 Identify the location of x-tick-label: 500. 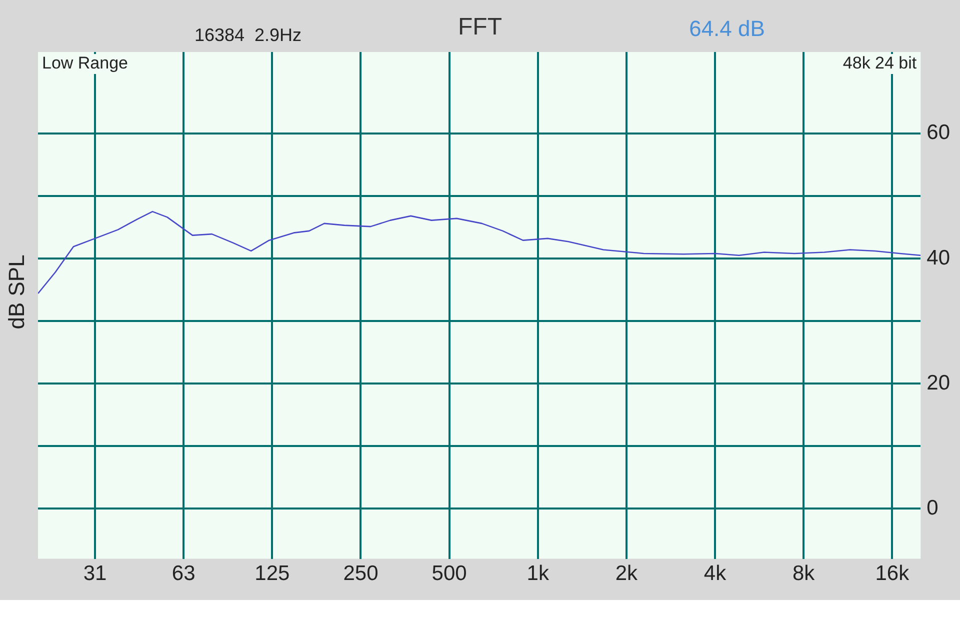
(449, 574).